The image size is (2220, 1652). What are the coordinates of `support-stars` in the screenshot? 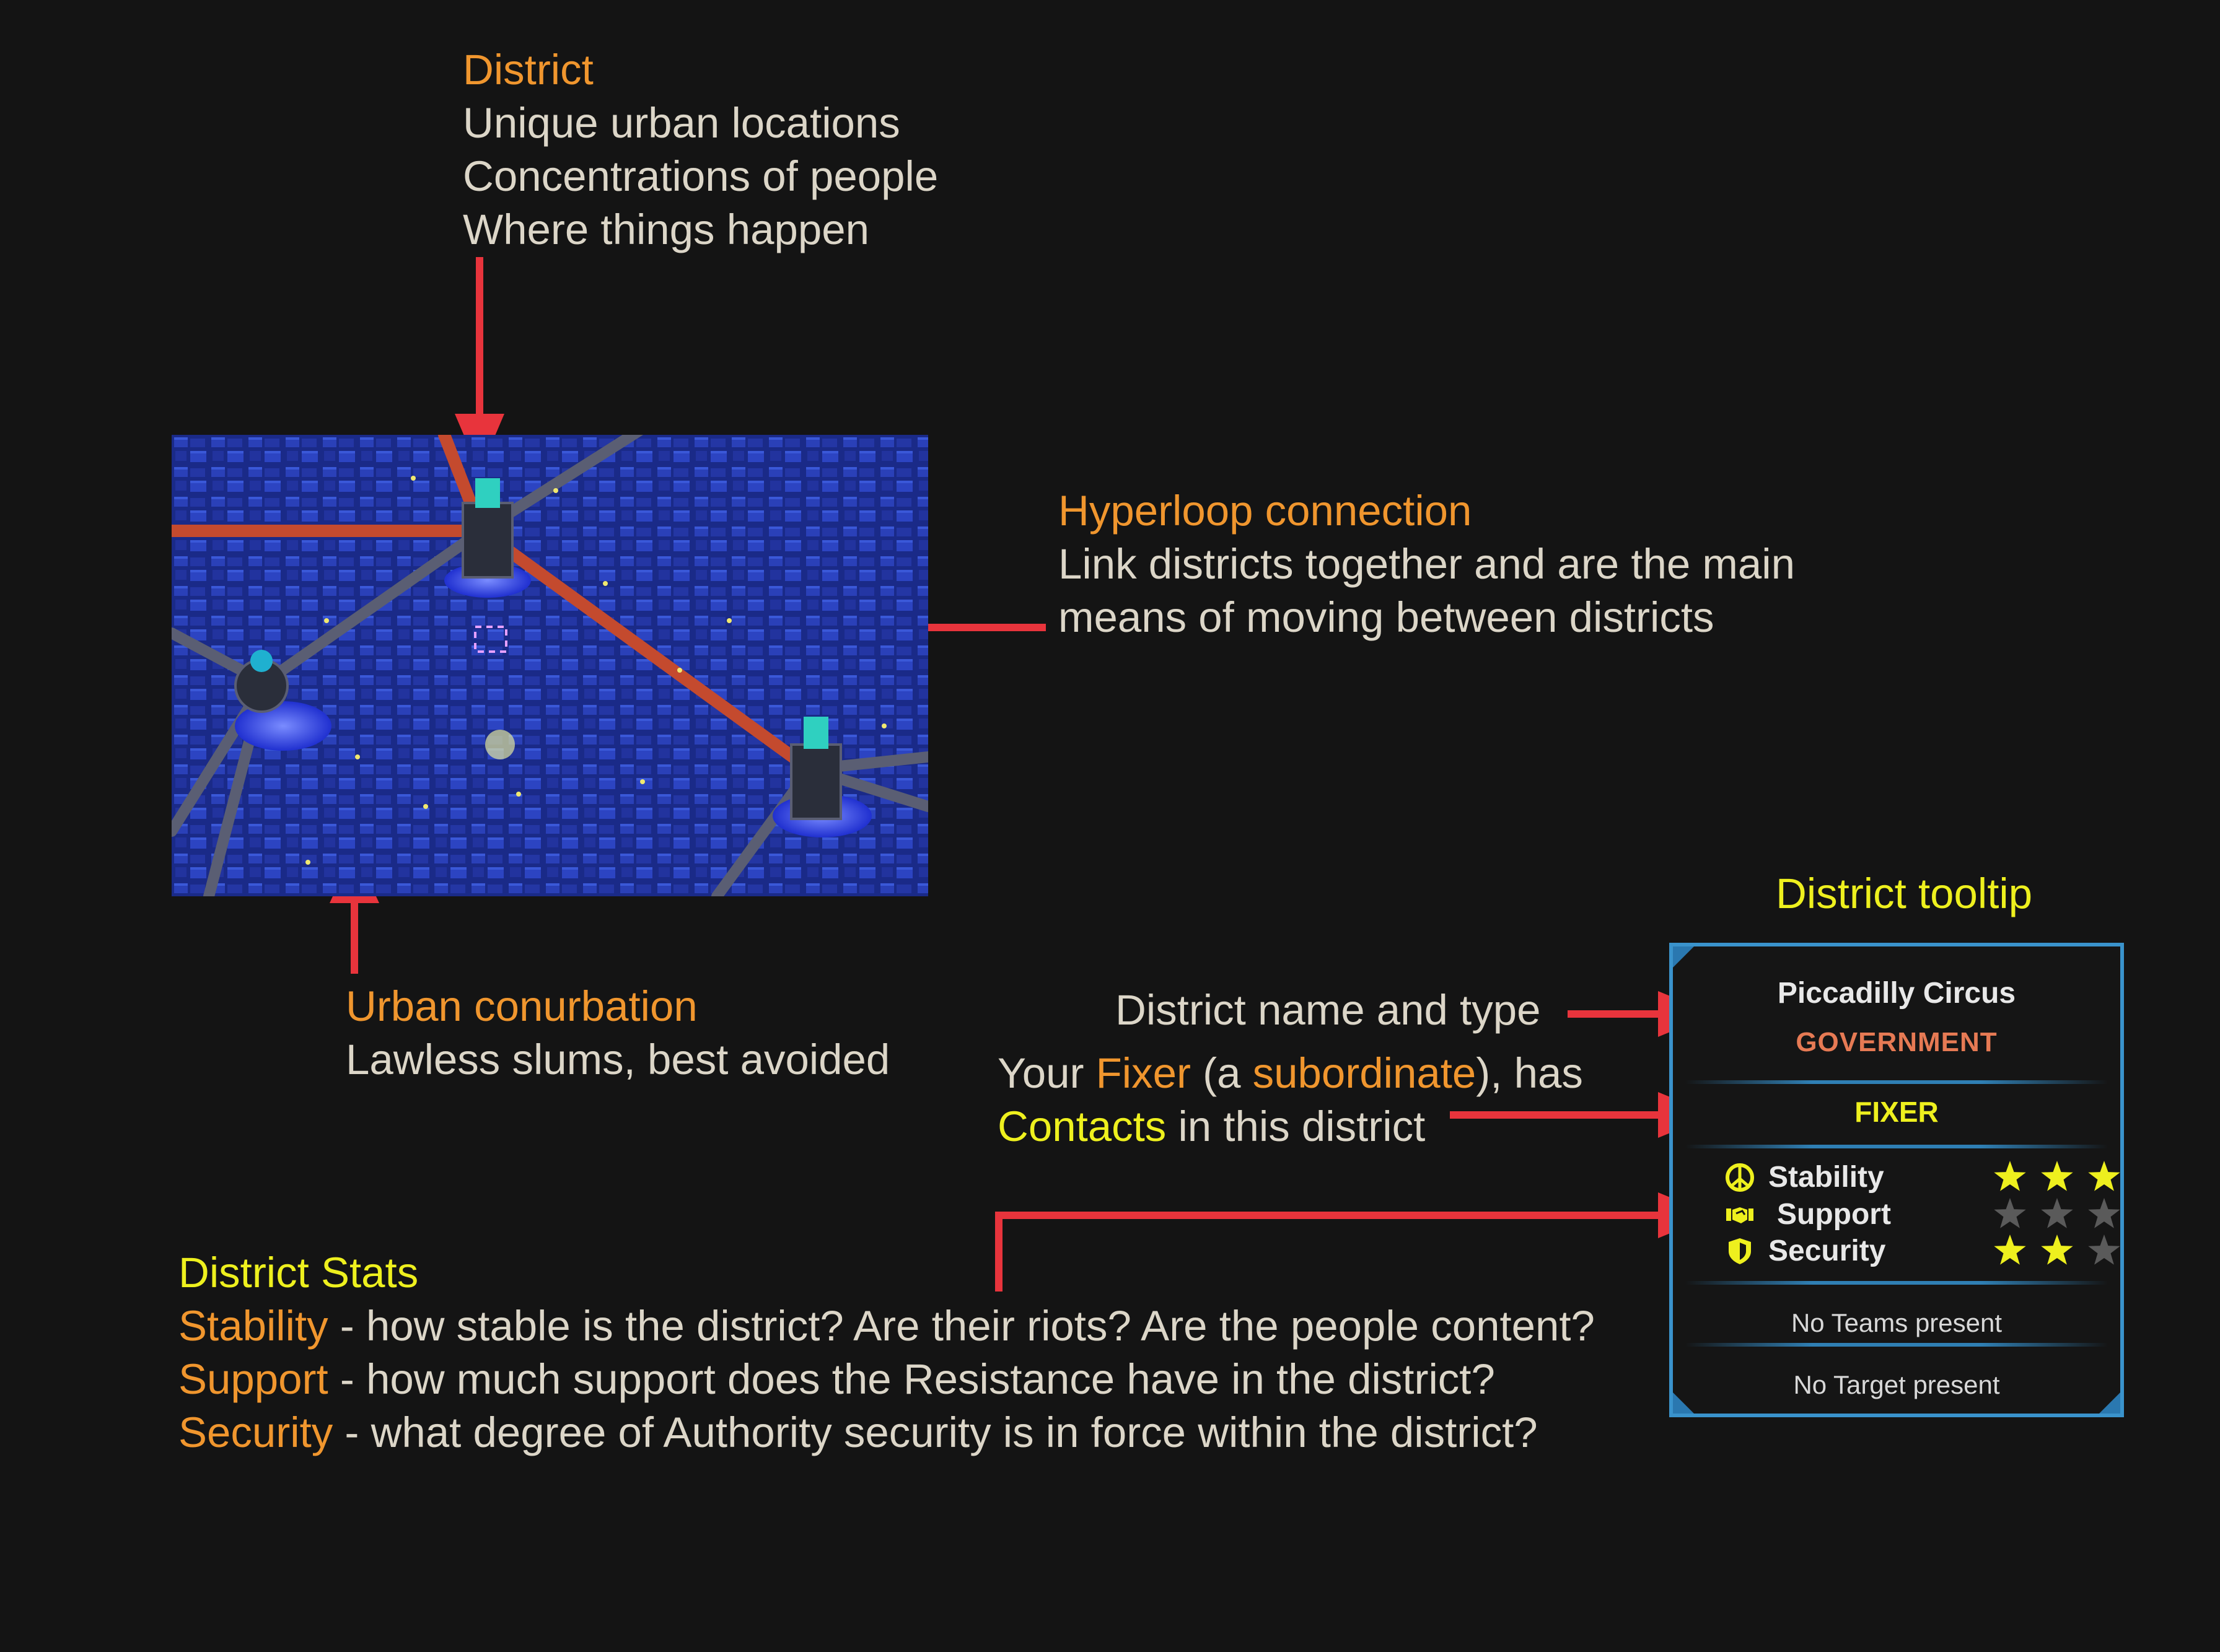 It's located at (2057, 1213).